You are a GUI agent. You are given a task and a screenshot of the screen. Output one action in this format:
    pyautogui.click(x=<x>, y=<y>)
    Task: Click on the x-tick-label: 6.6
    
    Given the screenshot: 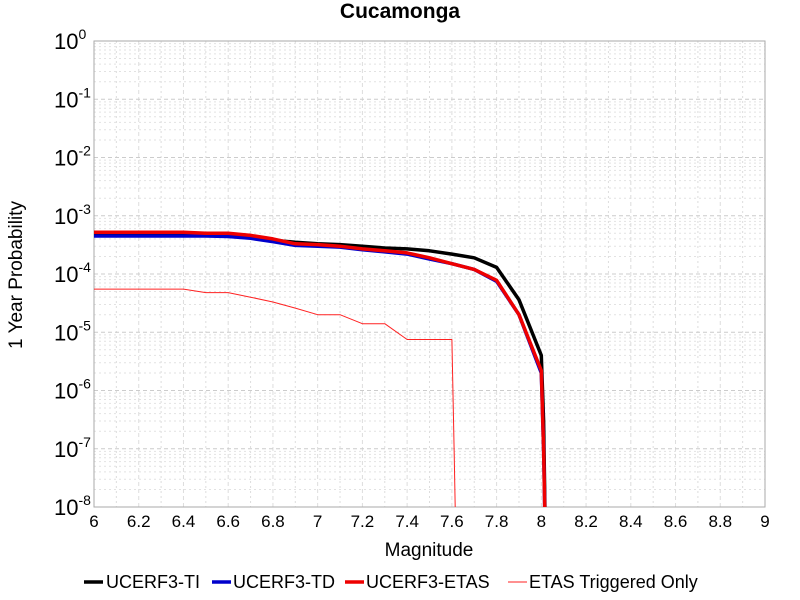 What is the action you would take?
    pyautogui.click(x=228, y=521)
    